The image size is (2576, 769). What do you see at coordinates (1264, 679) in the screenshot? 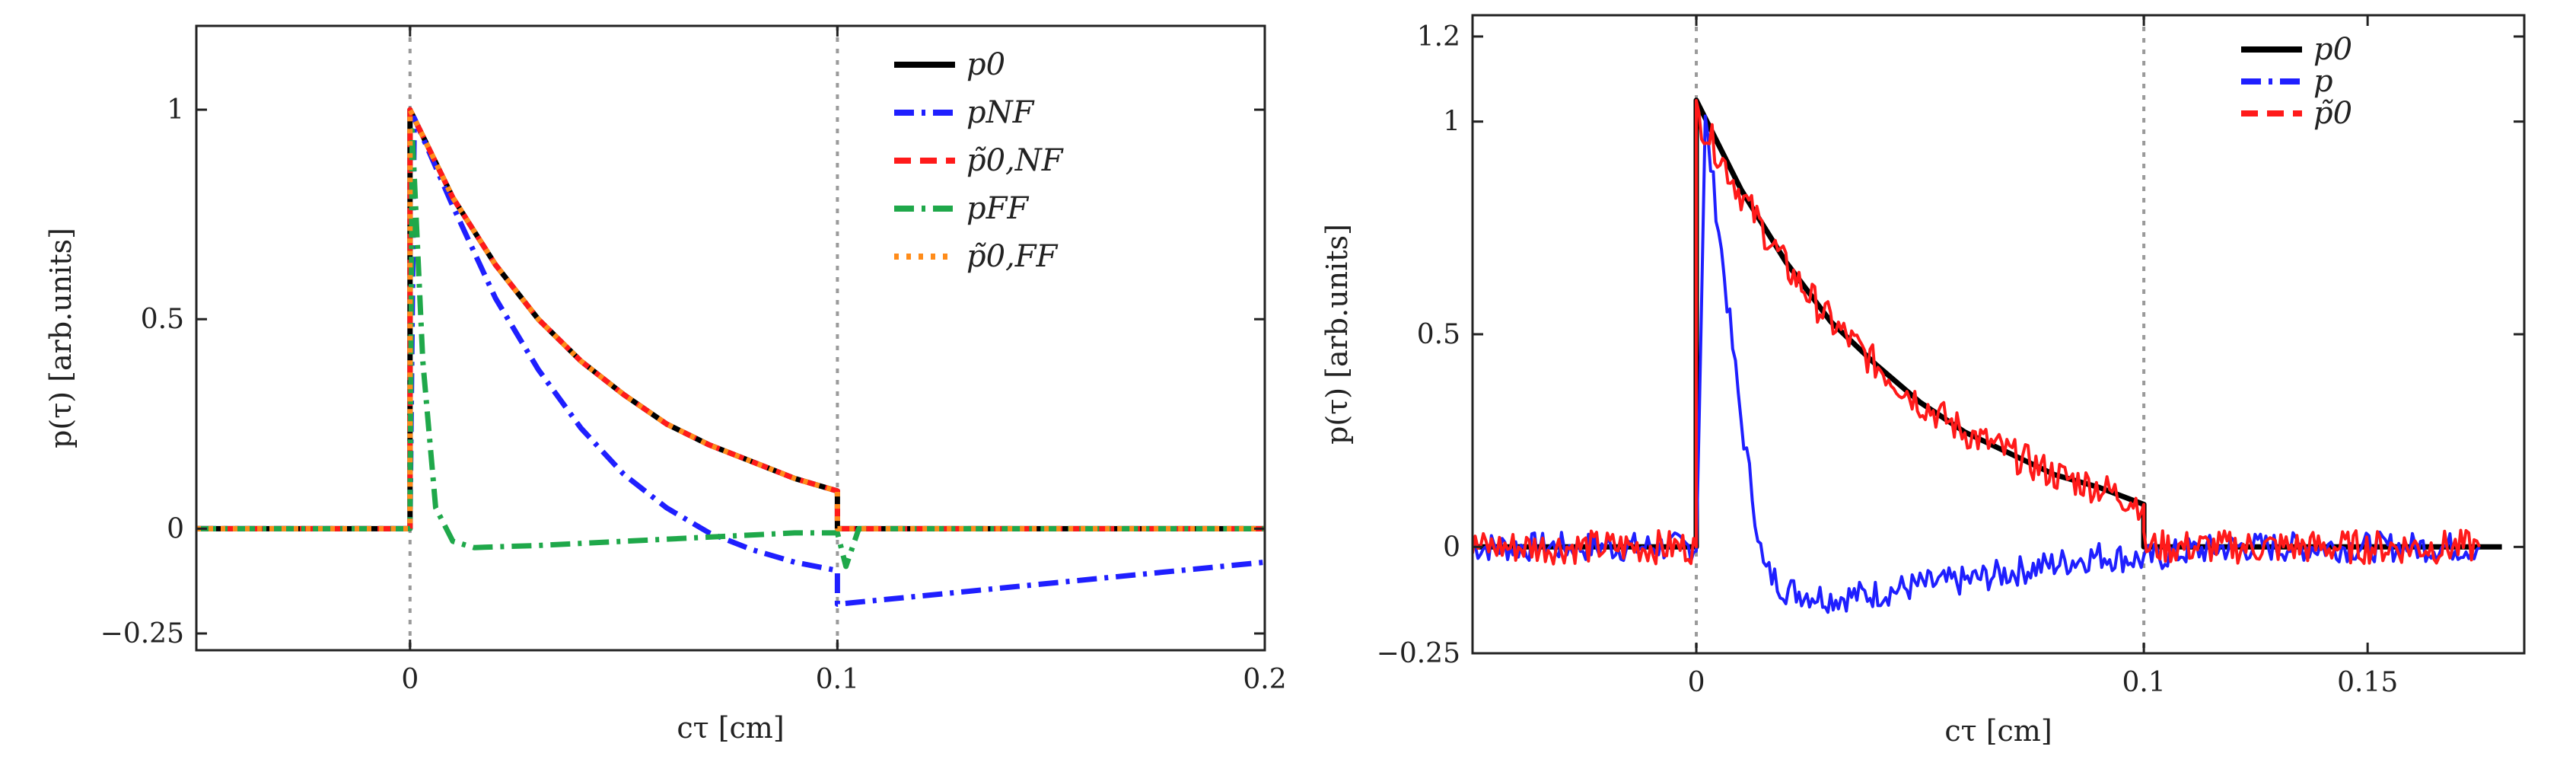
I see `x-tick-label: 0.2` at bounding box center [1264, 679].